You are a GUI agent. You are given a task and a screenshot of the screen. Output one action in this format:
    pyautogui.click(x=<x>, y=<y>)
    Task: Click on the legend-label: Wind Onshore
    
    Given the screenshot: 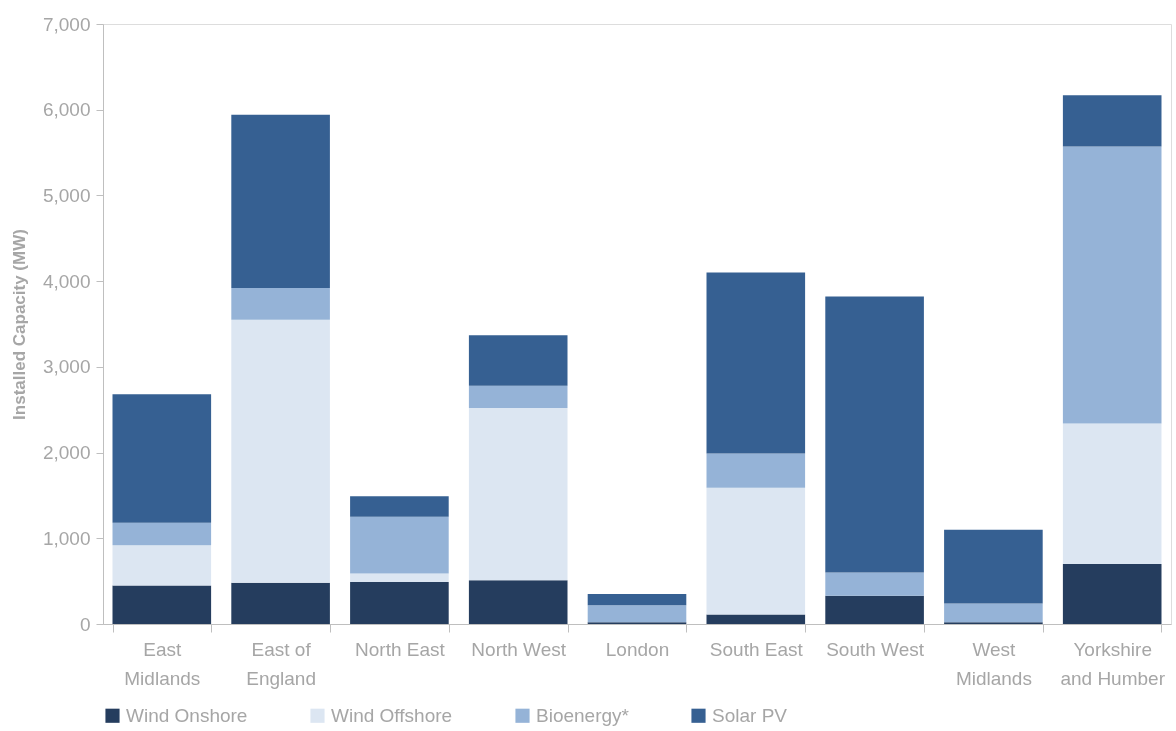 What is the action you would take?
    pyautogui.click(x=187, y=715)
    